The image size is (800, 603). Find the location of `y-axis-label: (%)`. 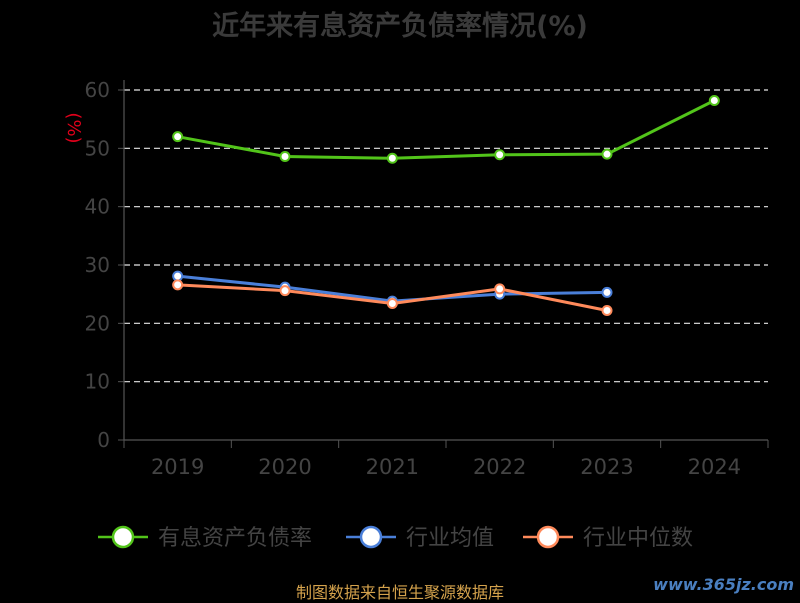

y-axis-label: (%) is located at coordinates (73, 127).